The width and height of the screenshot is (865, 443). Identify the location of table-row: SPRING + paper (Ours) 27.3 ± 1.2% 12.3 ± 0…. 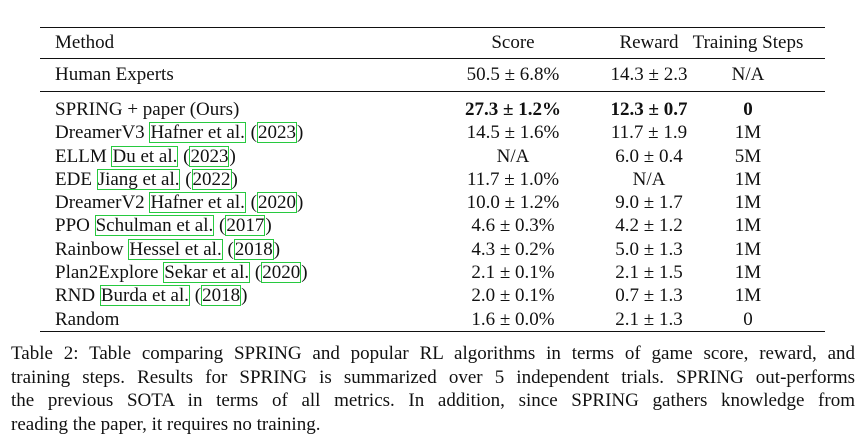
(432, 109).